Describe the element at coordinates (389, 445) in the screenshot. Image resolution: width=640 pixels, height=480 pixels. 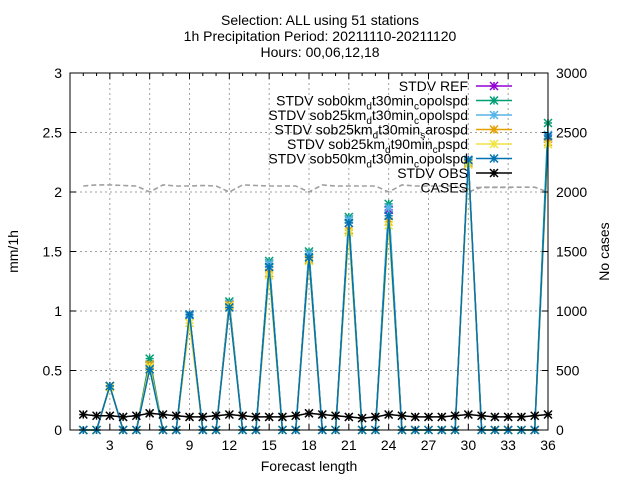
I see `x-tick-label: 24` at that location.